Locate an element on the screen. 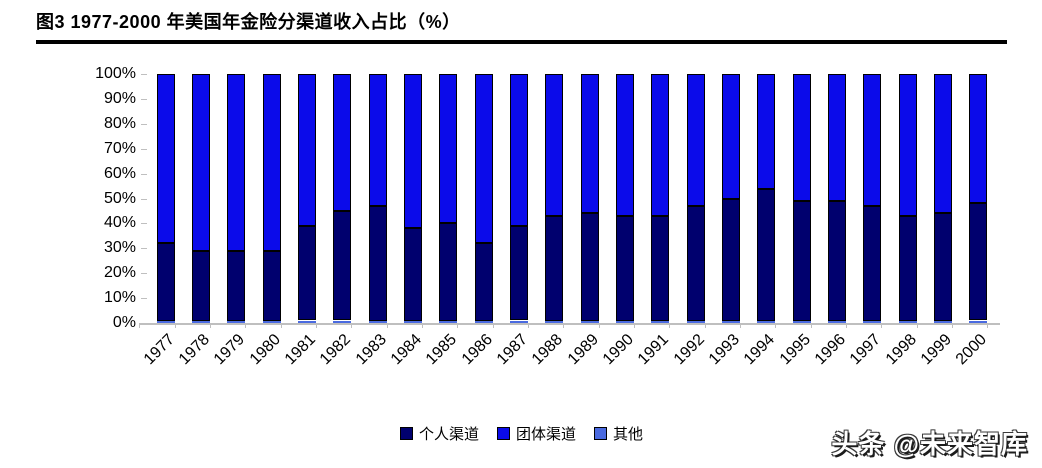 The height and width of the screenshot is (468, 1042). axis-baseline is located at coordinates (570, 324).